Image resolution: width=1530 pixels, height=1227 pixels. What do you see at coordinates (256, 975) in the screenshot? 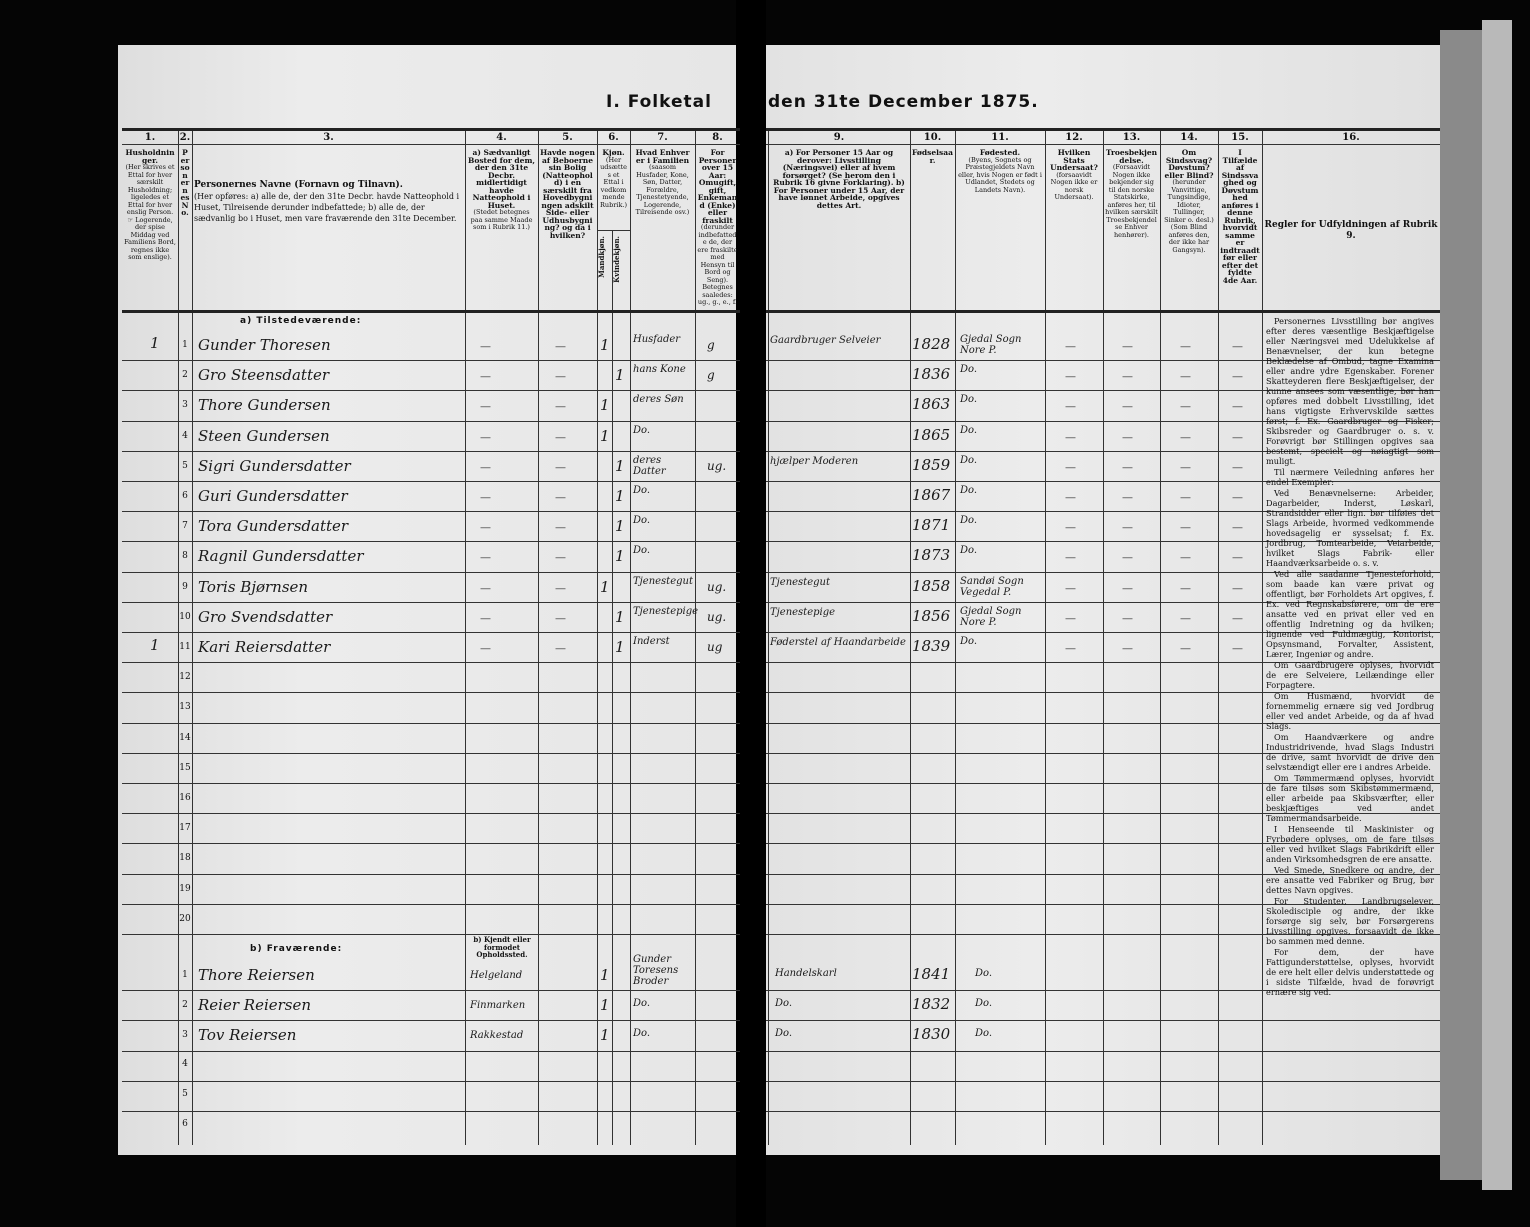
I see `person-name: Thore Reiersen` at bounding box center [256, 975].